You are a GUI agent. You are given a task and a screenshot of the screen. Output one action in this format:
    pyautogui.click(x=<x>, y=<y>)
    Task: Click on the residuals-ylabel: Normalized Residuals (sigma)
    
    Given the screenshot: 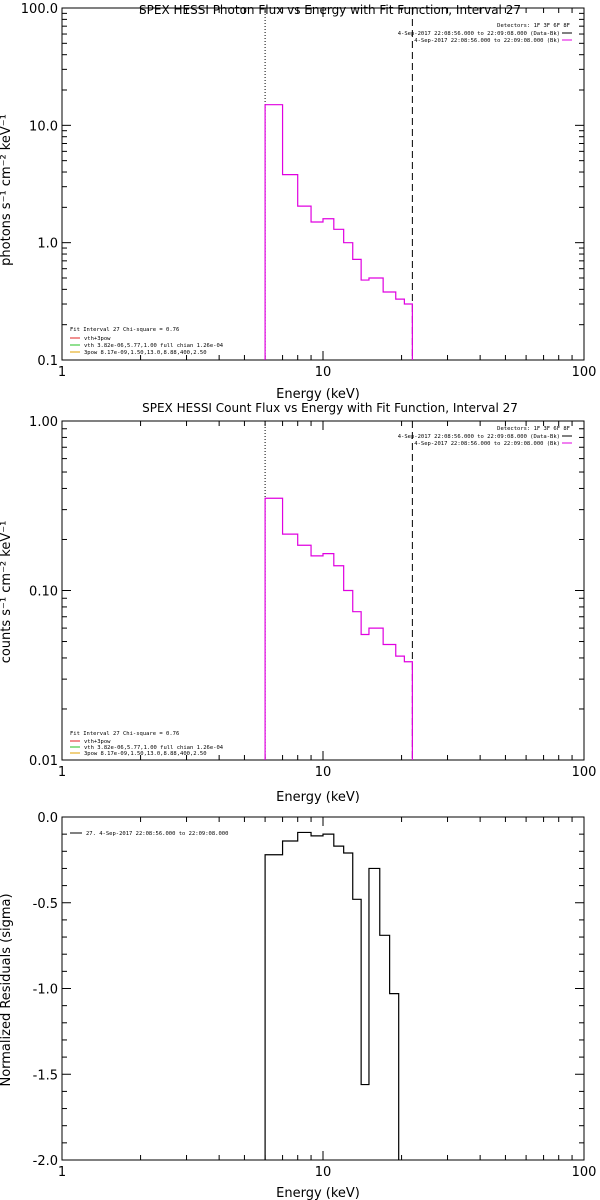 What is the action you would take?
    pyautogui.click(x=7, y=989)
    